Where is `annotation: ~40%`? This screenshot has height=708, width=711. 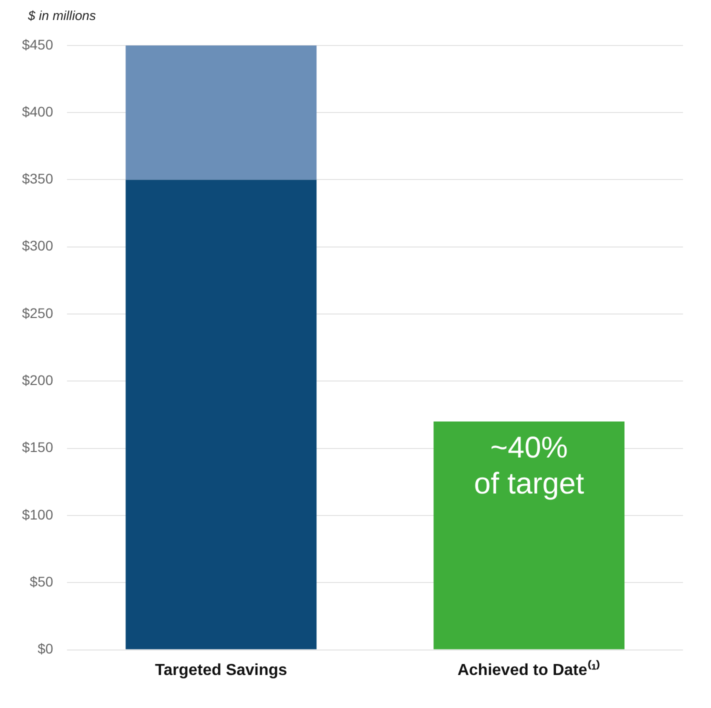 annotation: ~40% is located at coordinates (529, 448).